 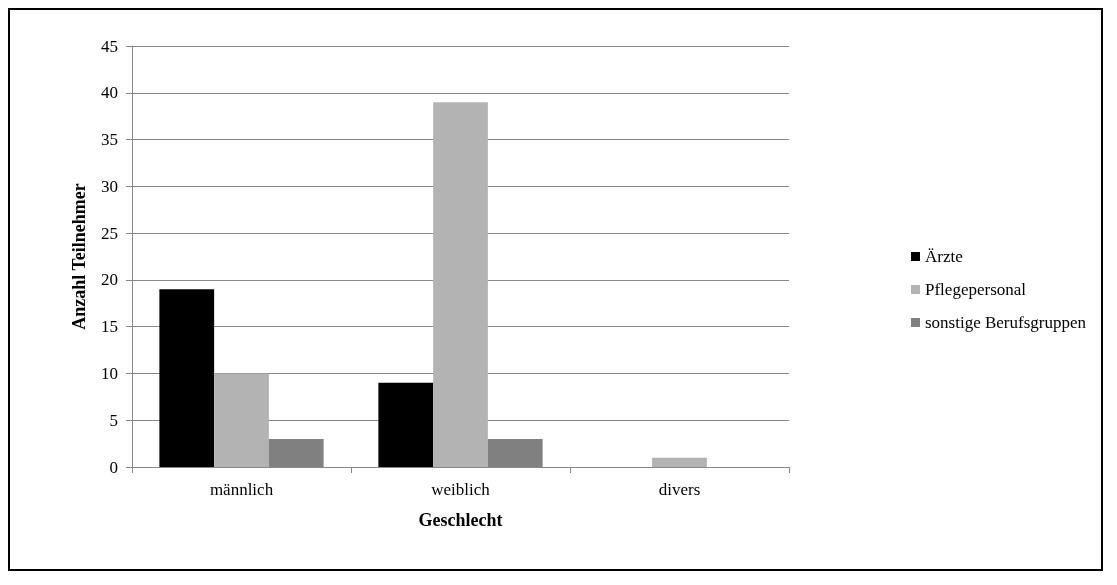 I want to click on legend-label: Ärzte, so click(x=944, y=256).